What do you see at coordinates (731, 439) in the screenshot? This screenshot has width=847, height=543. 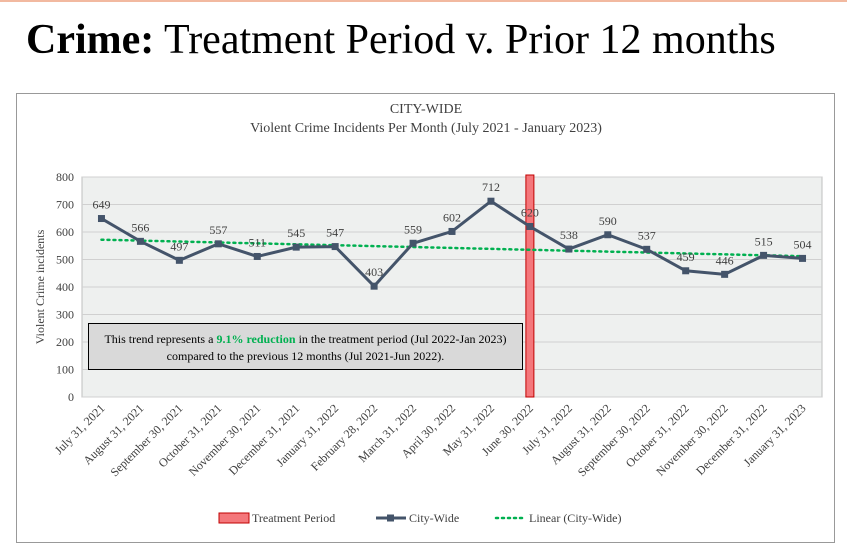 I see `x-tick-label: December 31, 2022` at bounding box center [731, 439].